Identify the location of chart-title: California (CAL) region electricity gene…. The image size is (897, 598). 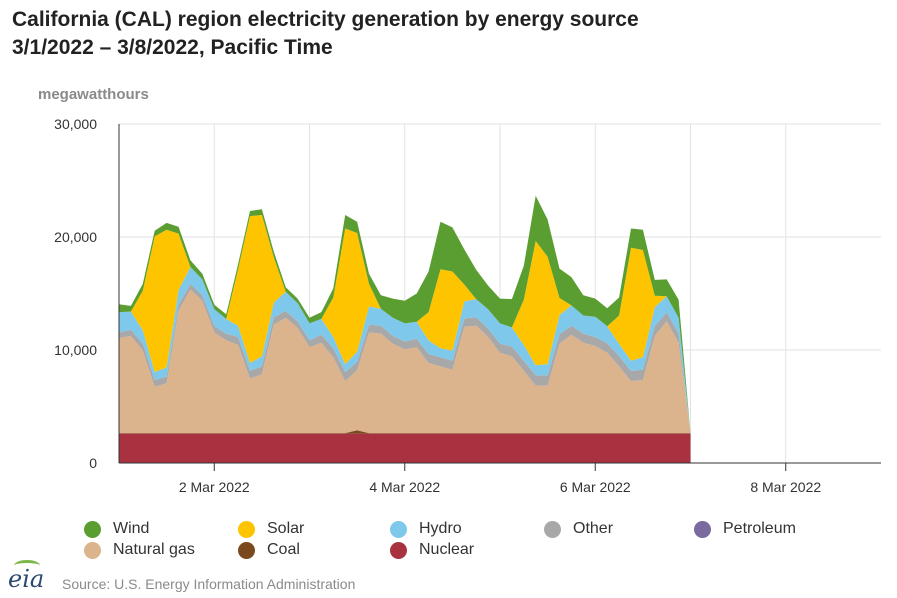
(325, 34).